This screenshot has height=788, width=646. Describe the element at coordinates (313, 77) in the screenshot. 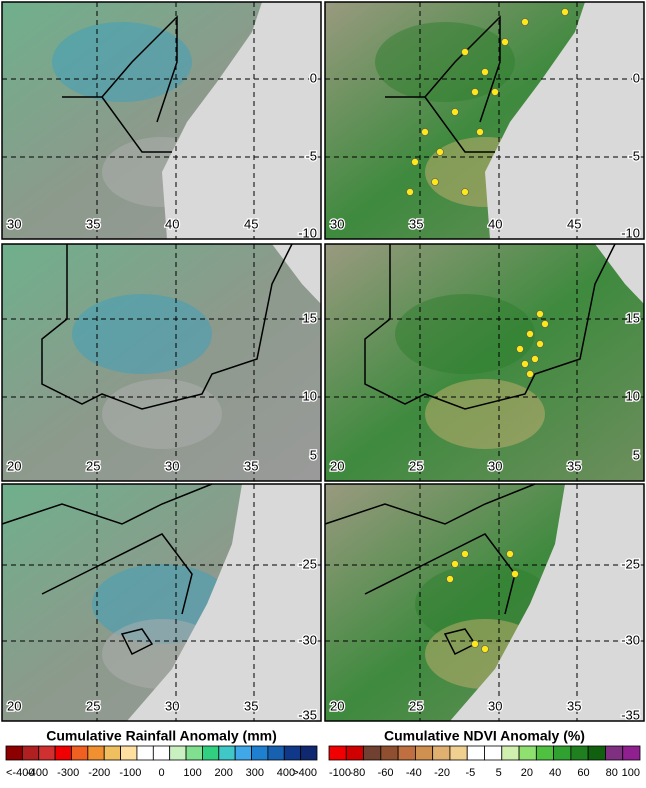

I see `lat-label: 0` at that location.